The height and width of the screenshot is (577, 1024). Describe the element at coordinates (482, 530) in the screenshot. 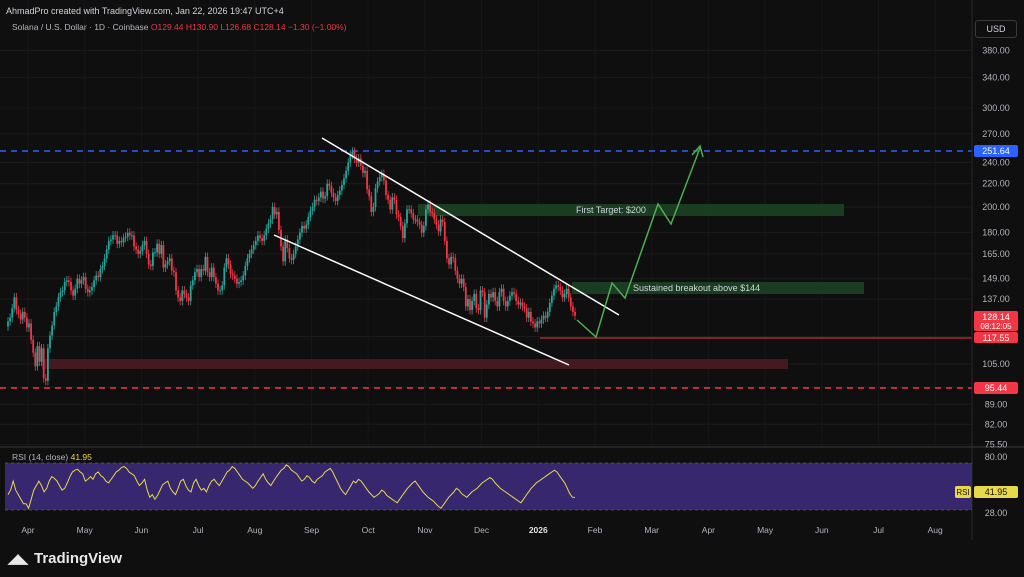

I see `time-tick-label: Dec` at that location.